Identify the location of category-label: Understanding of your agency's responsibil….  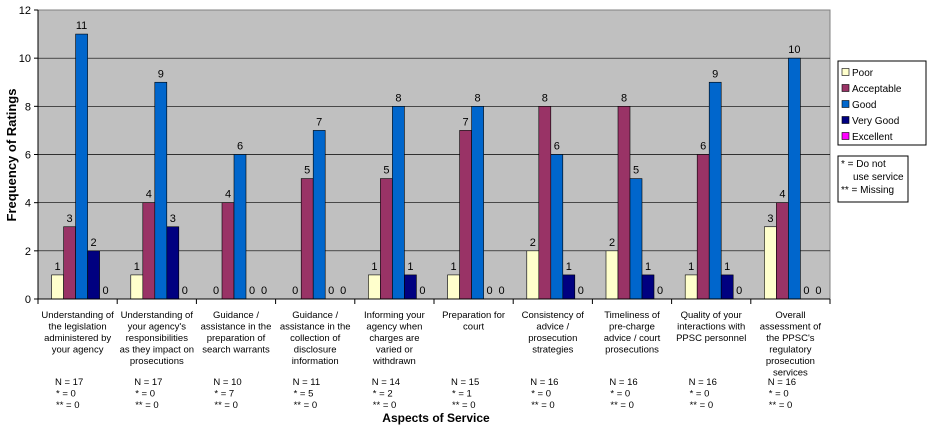
(157, 338).